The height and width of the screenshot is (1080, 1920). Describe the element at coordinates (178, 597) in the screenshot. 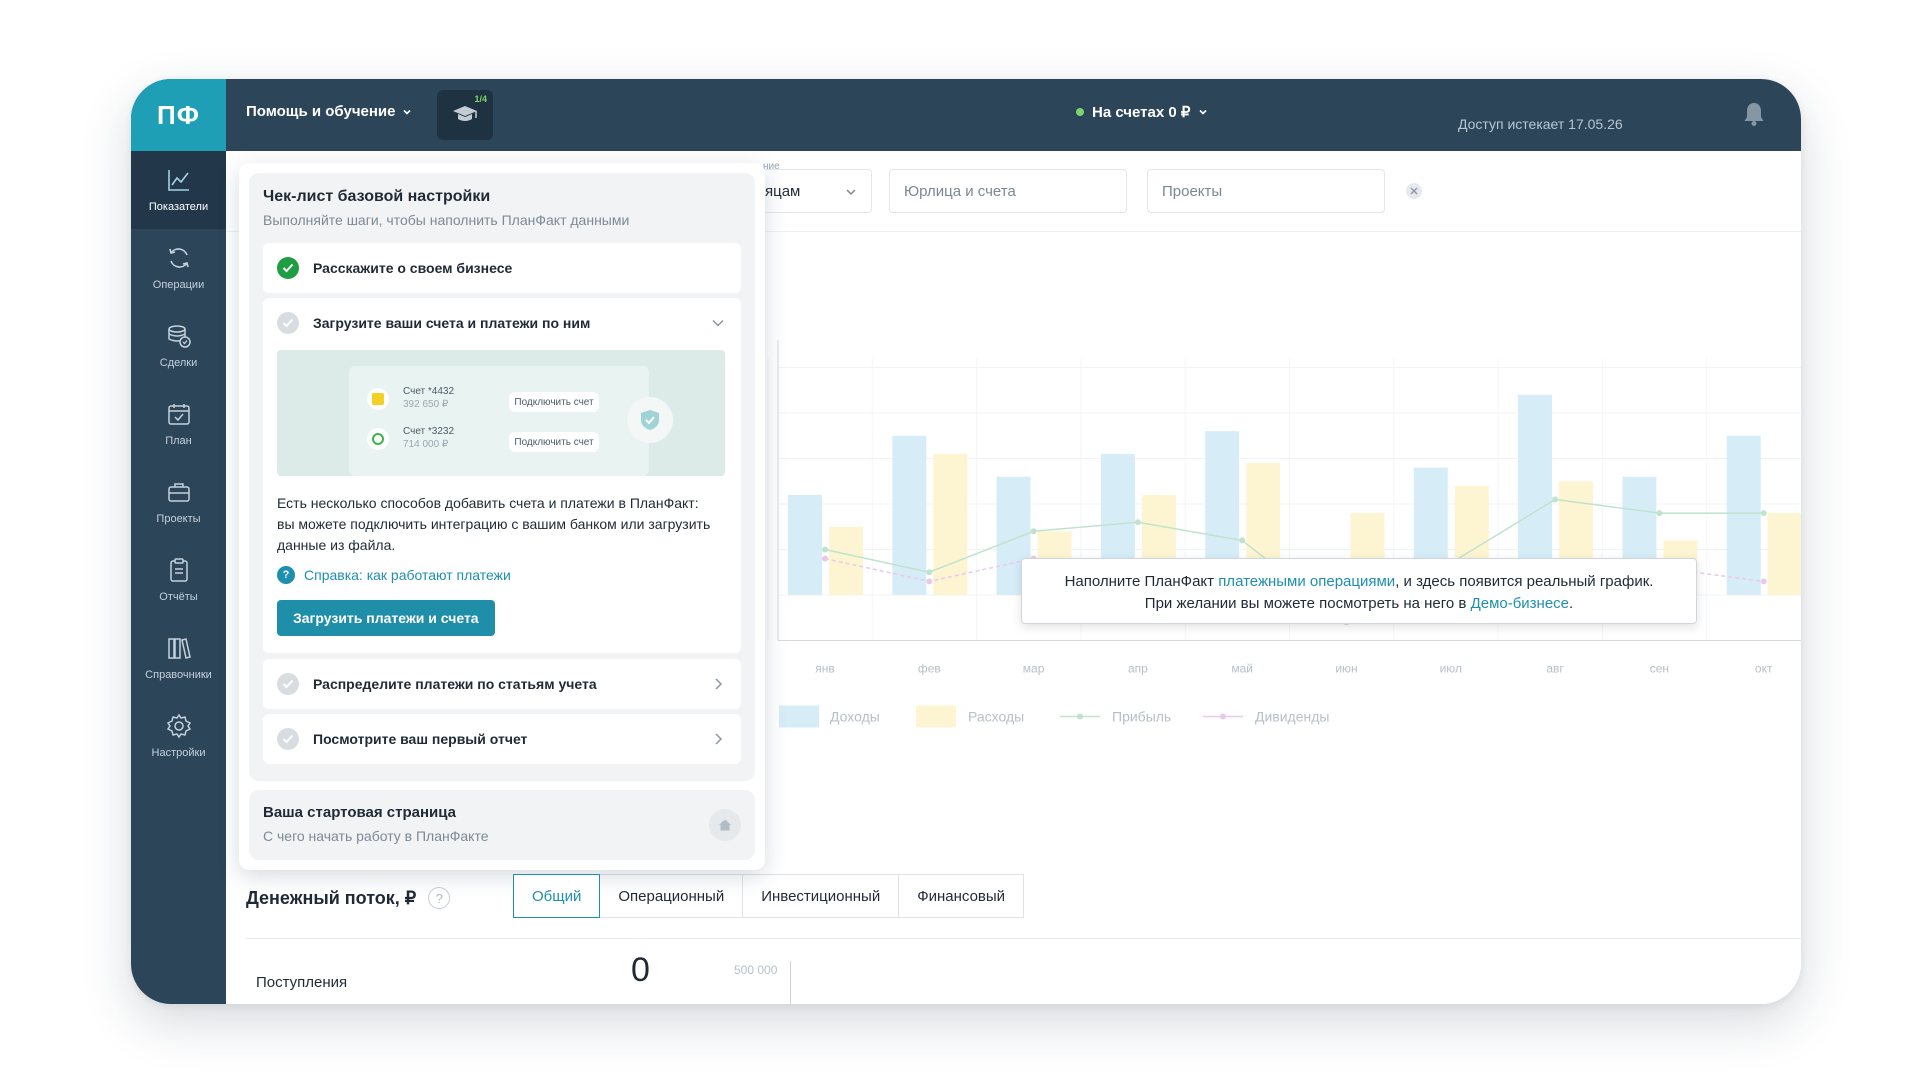

I see `sidebar-item-label: Отчёты` at that location.